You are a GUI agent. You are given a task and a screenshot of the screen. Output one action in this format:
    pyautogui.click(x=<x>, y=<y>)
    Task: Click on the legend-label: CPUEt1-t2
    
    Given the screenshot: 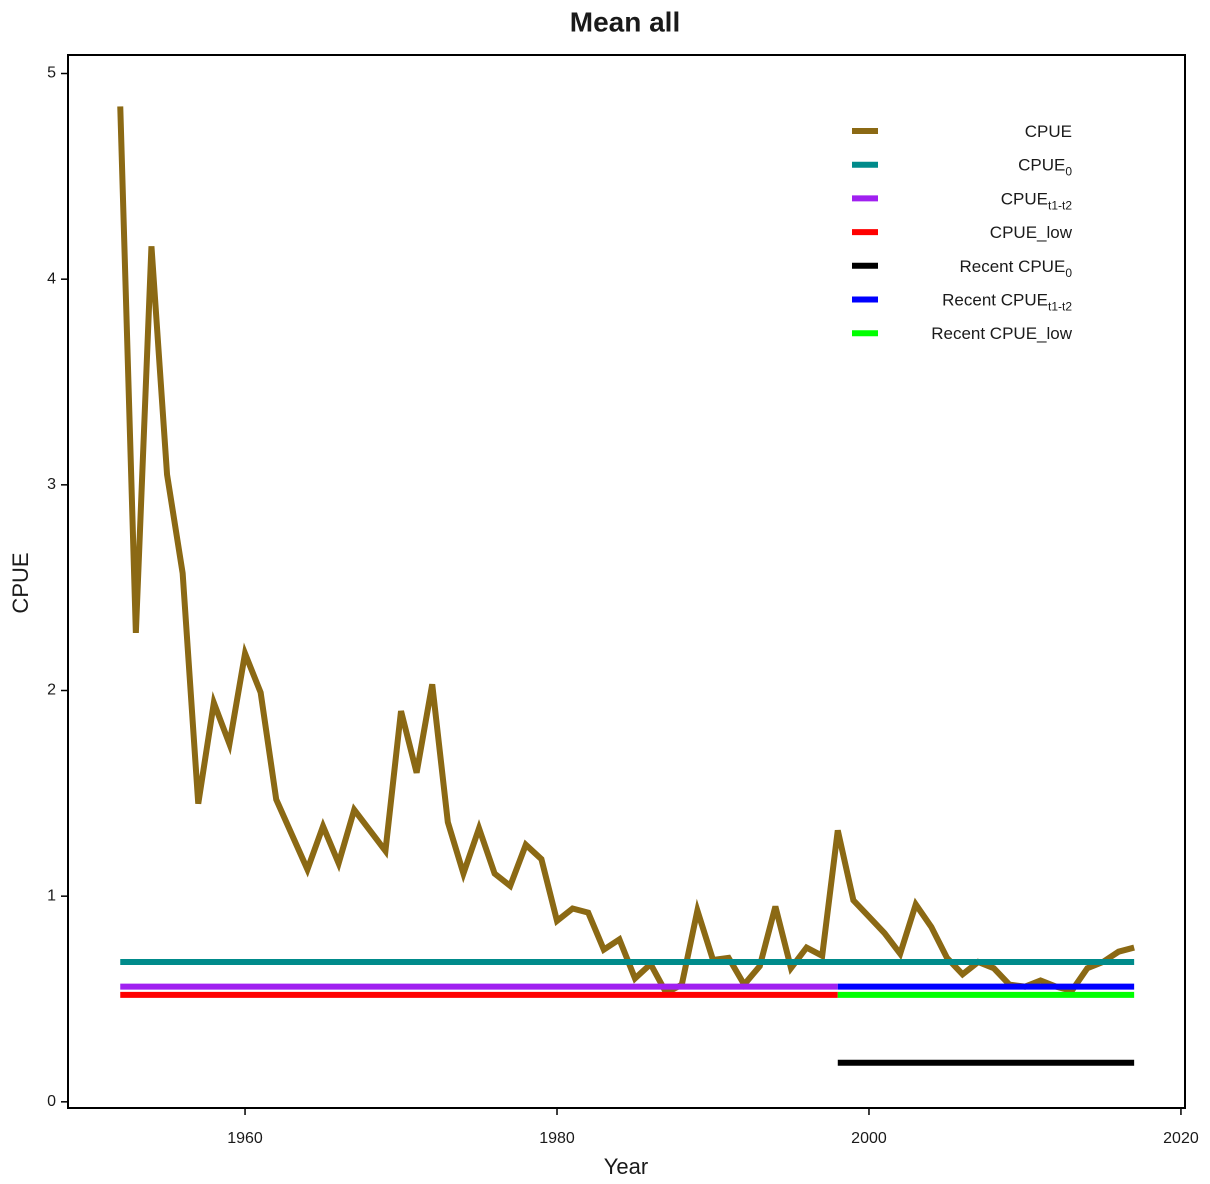 What is the action you would take?
    pyautogui.click(x=1037, y=201)
    